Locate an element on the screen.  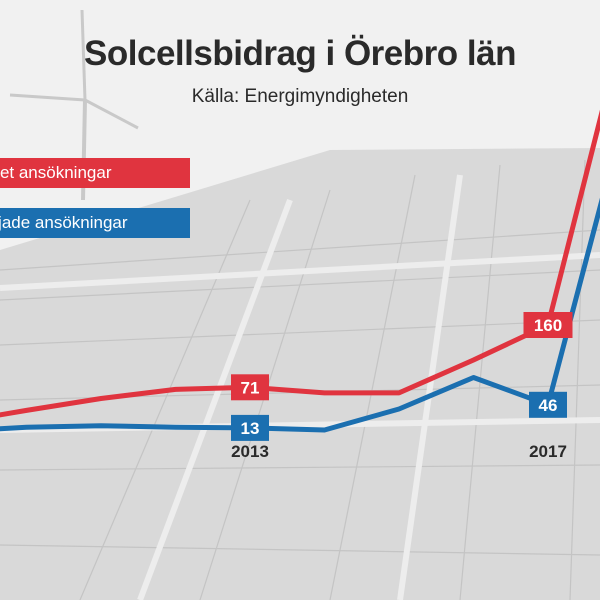
chart-subtitle: Källa: Energimyndigheten is located at coordinates (300, 96).